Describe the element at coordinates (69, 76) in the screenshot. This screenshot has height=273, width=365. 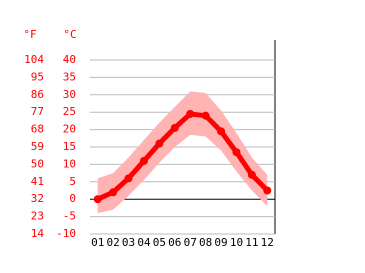
I see `y-tick-label: 35` at that location.